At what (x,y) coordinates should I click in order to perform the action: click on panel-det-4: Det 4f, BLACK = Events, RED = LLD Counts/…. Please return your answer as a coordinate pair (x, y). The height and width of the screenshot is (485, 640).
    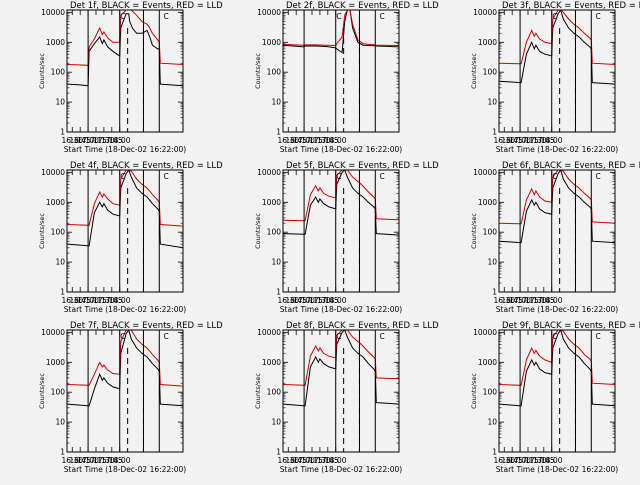
    Looking at the image, I should click on (130, 237).